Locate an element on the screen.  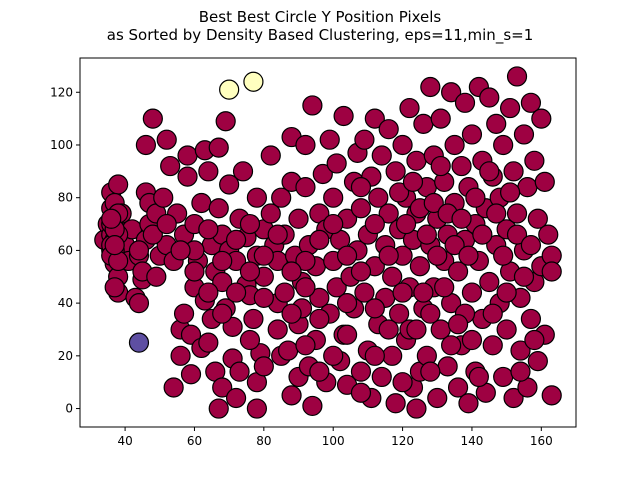
y-tick-label: 20 is located at coordinates (65, 356).